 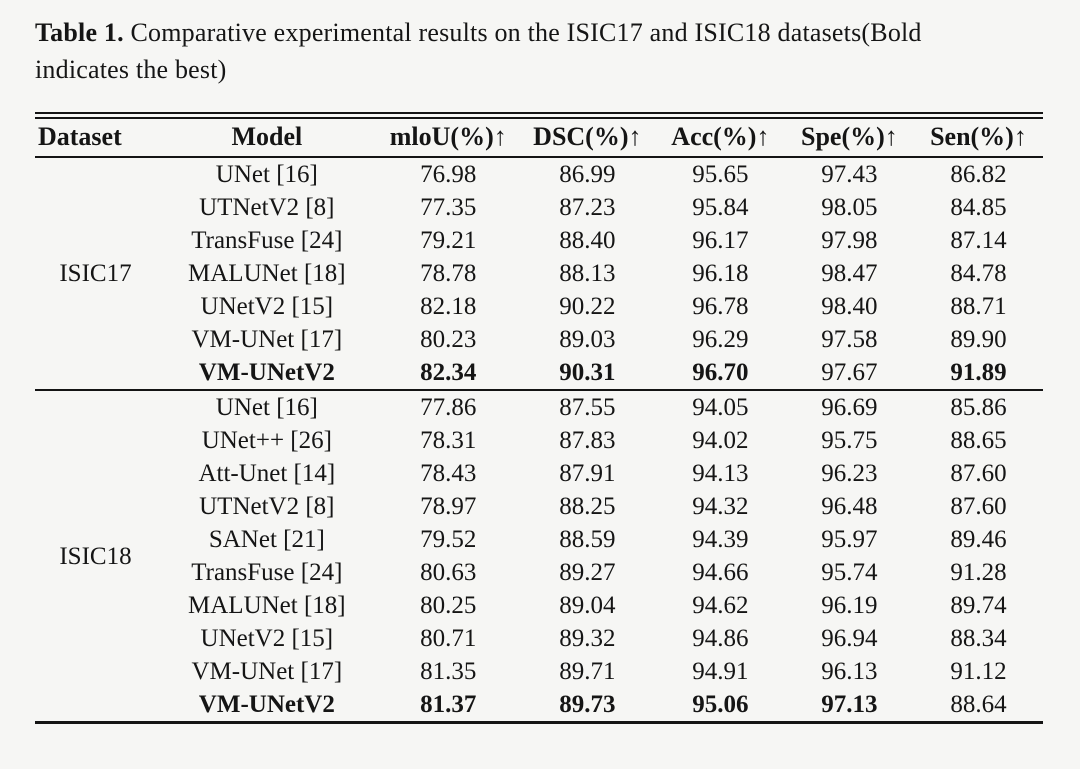 What do you see at coordinates (539, 539) in the screenshot?
I see `table-row: SANet [21] 79.52 88.59 94.39 95.97 89.46` at bounding box center [539, 539].